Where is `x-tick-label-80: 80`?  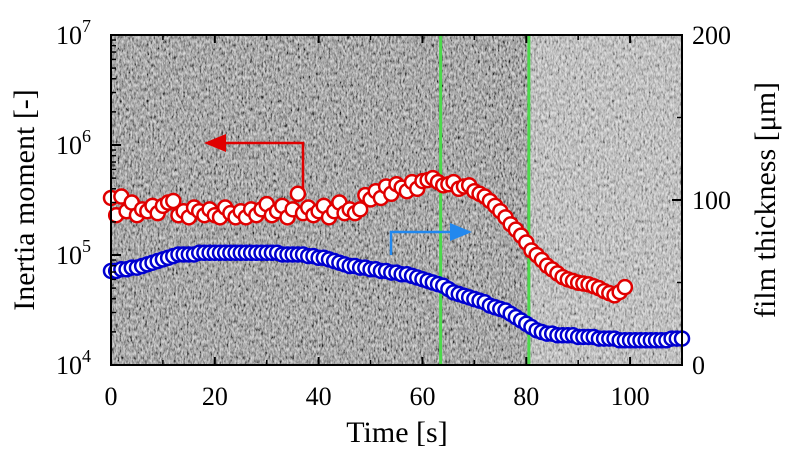
x-tick-label-80: 80 is located at coordinates (526, 396).